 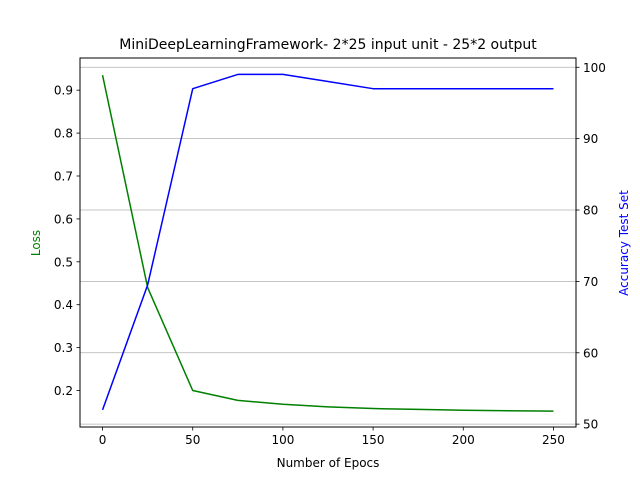 I want to click on y-left-tick-label: 0.3, so click(x=63, y=348).